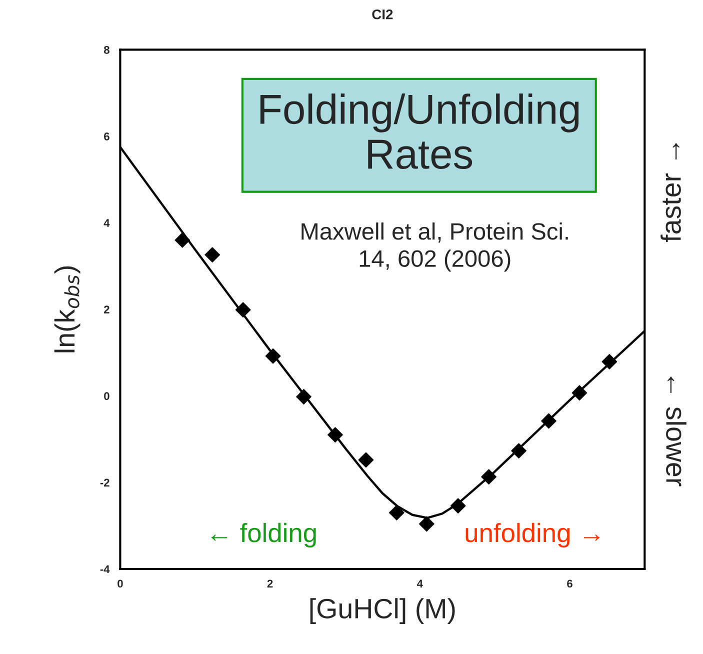 This screenshot has height=654, width=703. What do you see at coordinates (676, 431) in the screenshot?
I see `text: ← slower` at bounding box center [676, 431].